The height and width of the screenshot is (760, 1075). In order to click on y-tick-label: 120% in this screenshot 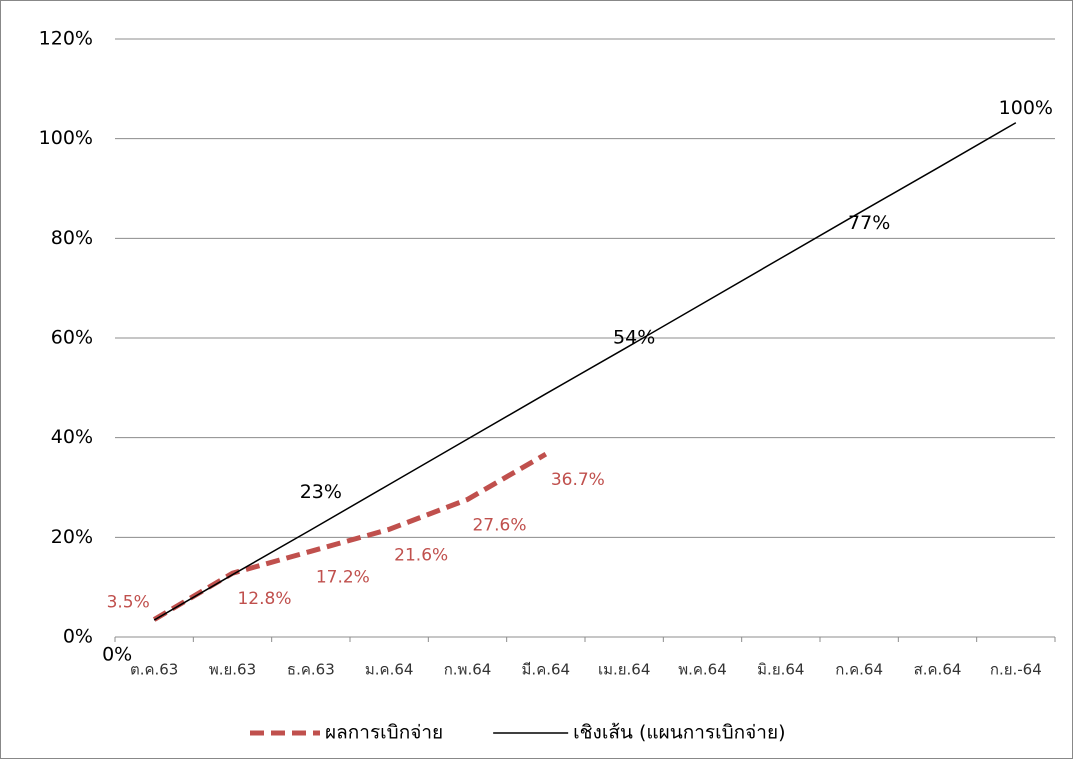, I will do `click(66, 39)`.